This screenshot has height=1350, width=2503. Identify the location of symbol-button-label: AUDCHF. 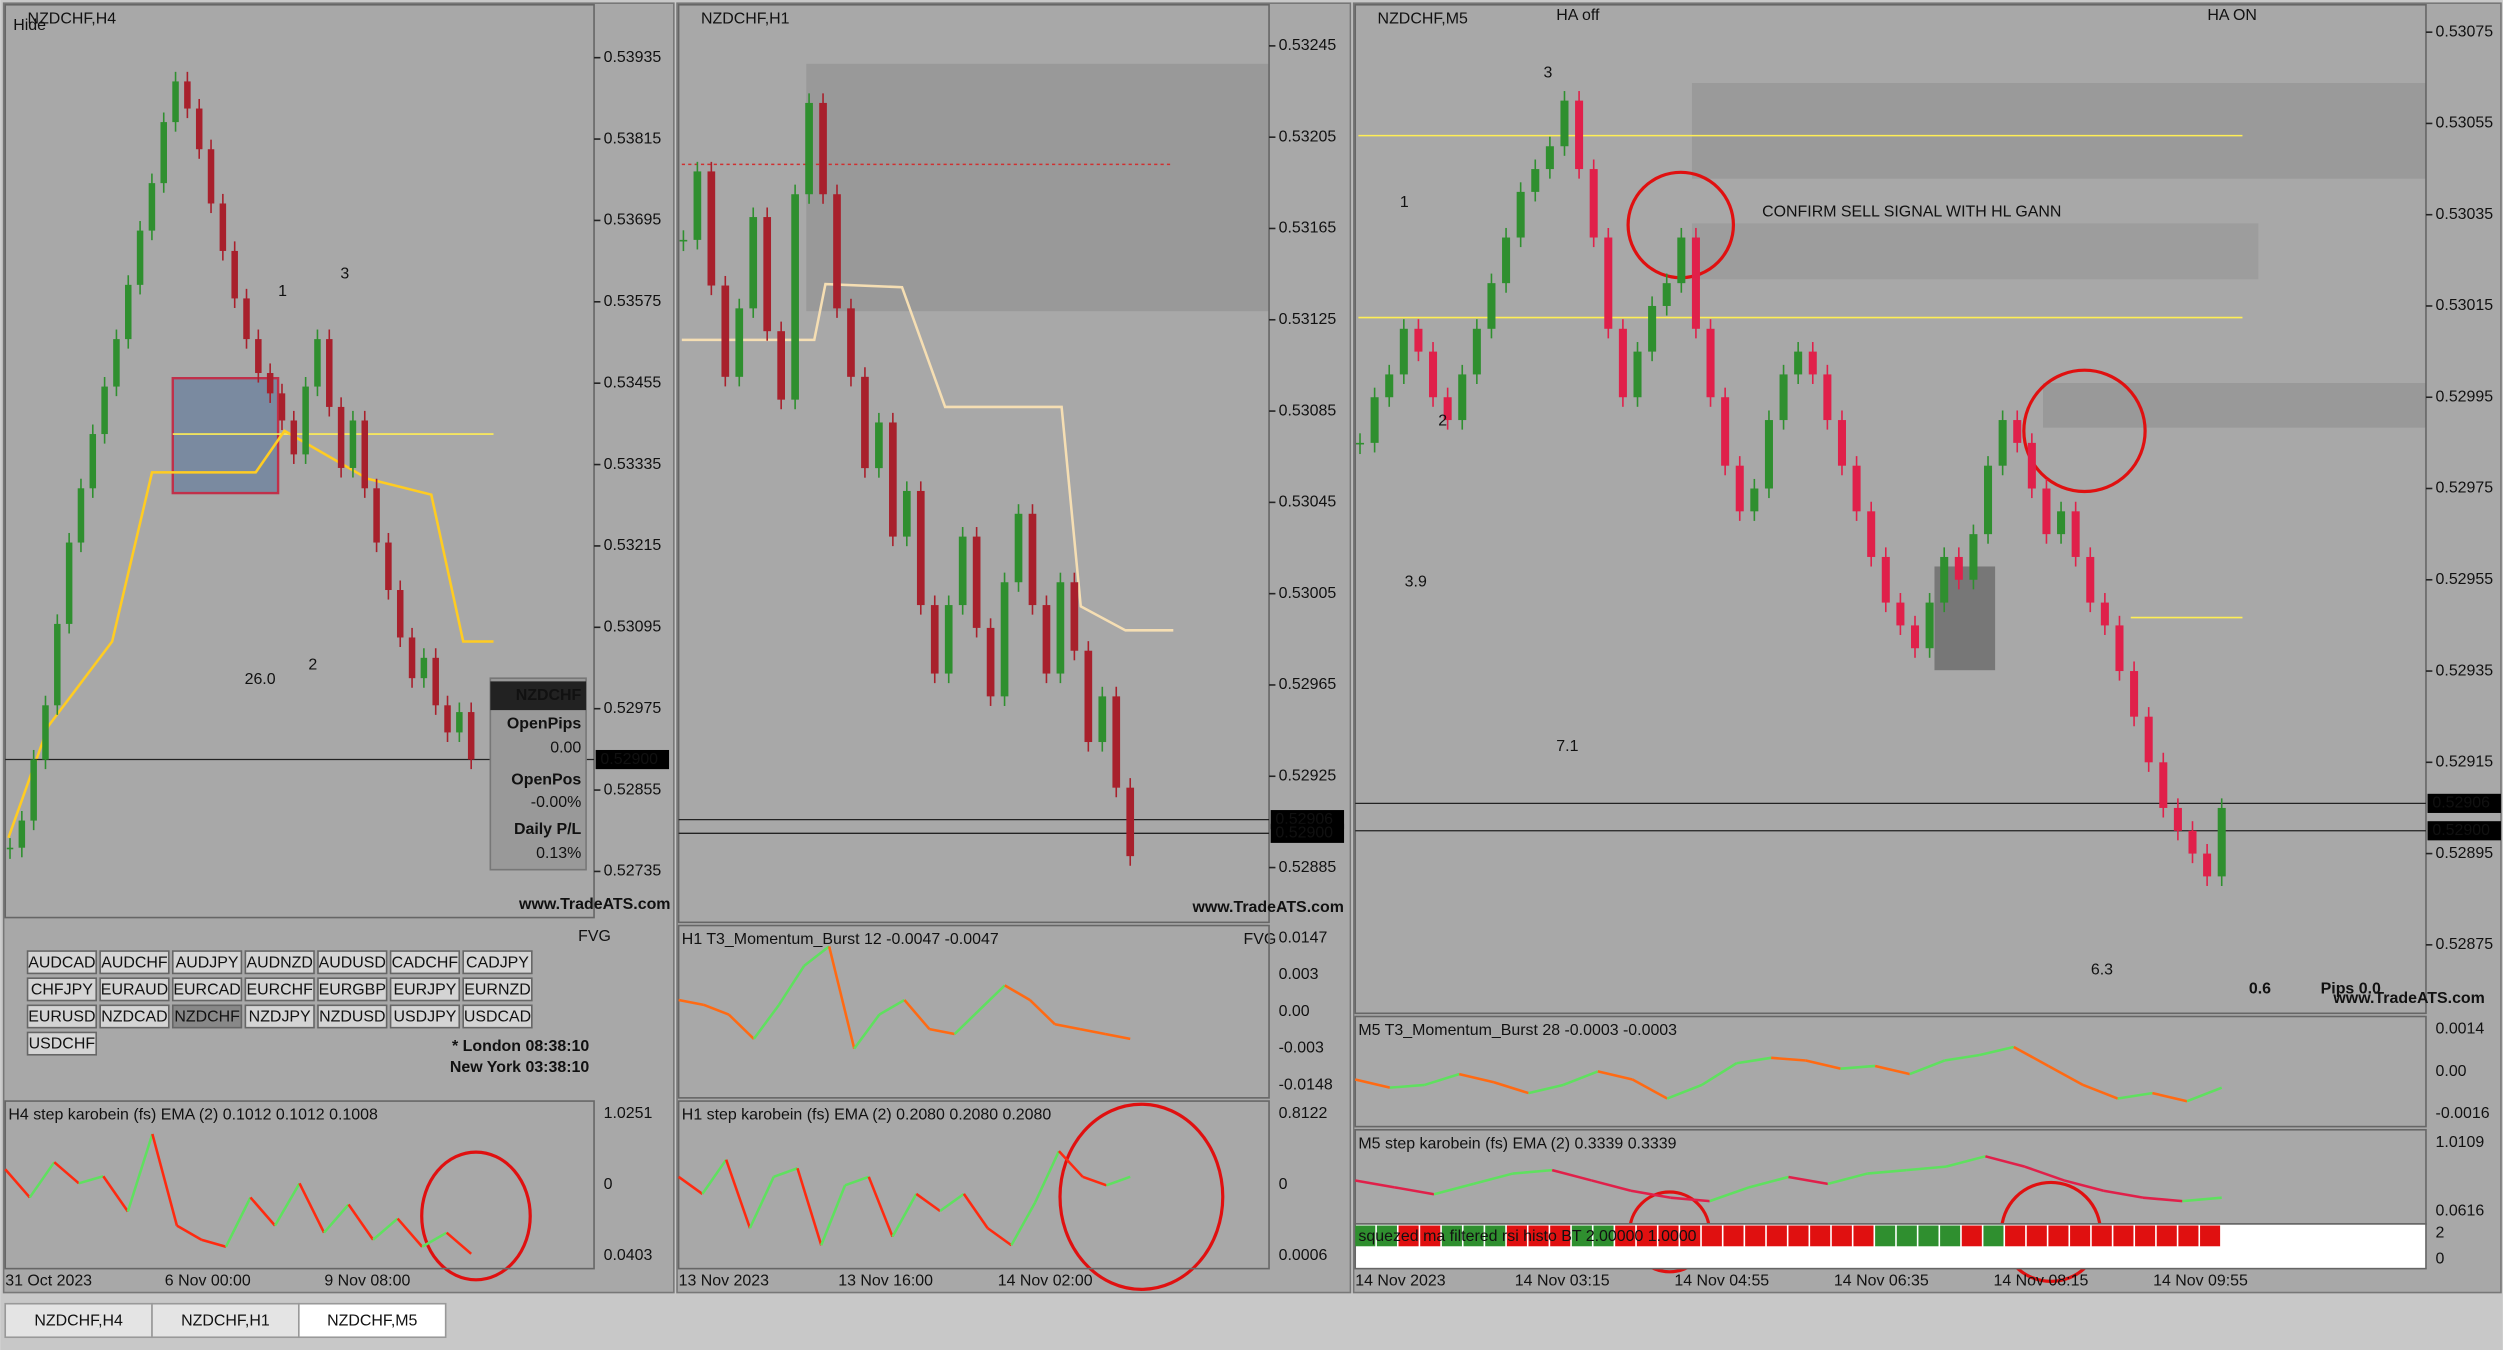
(134, 962).